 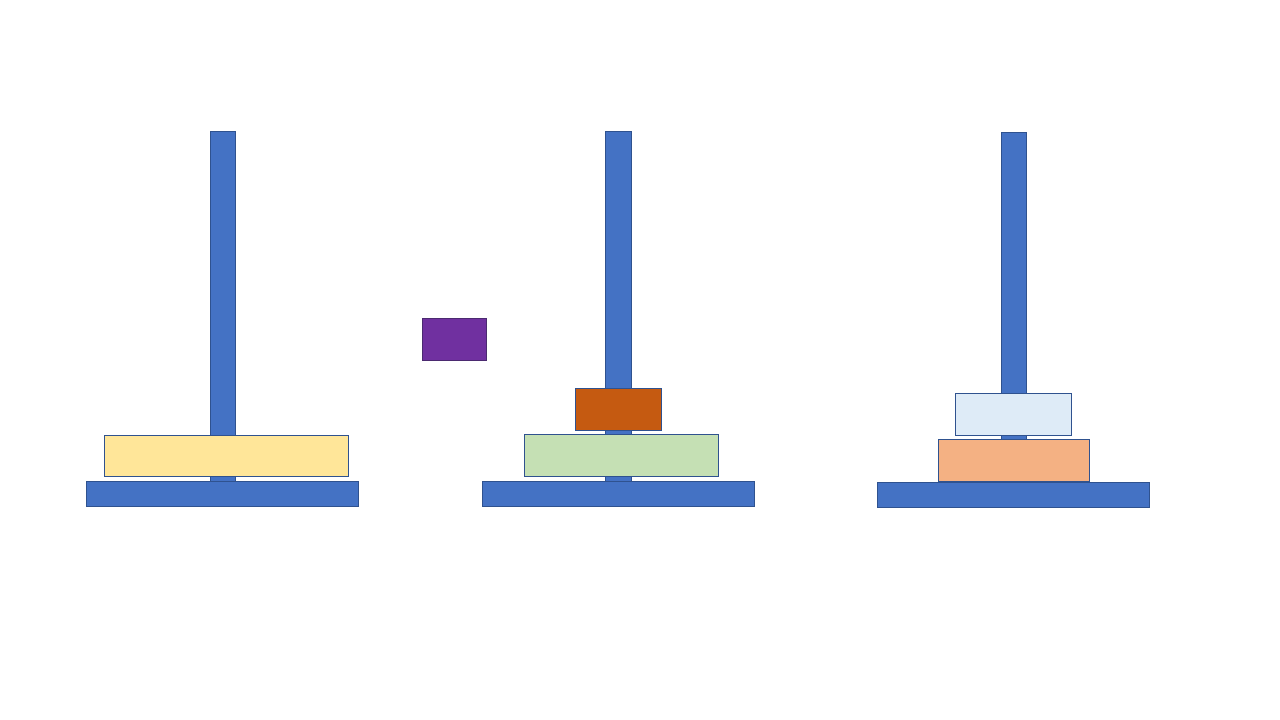 I want to click on middle-disk-orange-dark, so click(x=618, y=409).